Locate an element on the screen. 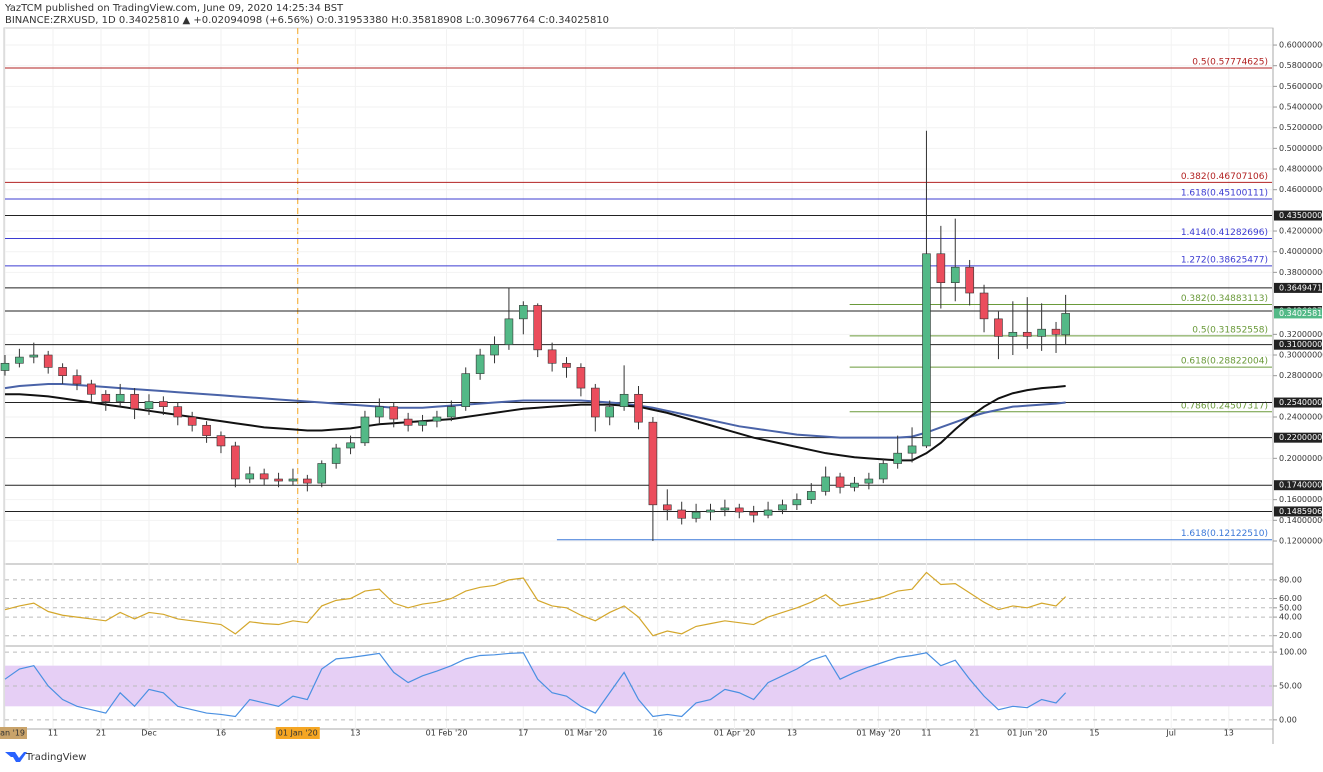 This screenshot has width=1323, height=772. fib-label: 0.786(0.24507317) is located at coordinates (1224, 406).